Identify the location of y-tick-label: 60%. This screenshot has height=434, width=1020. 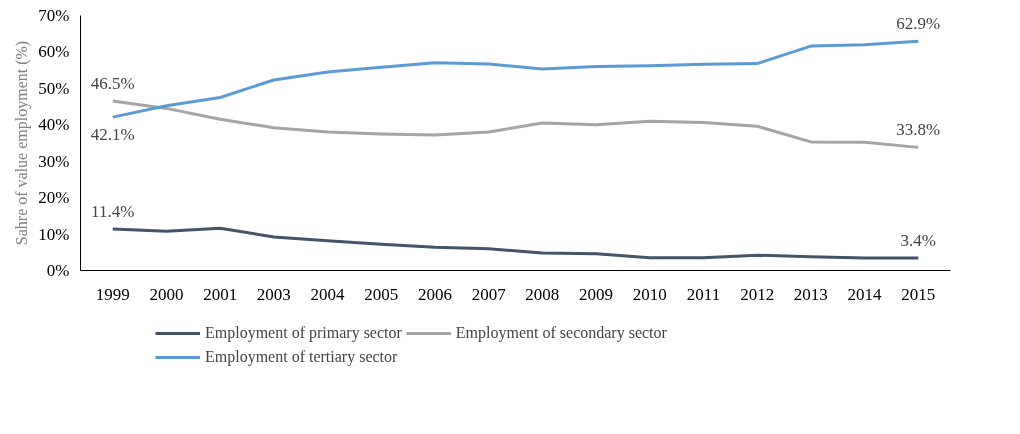
(54, 52).